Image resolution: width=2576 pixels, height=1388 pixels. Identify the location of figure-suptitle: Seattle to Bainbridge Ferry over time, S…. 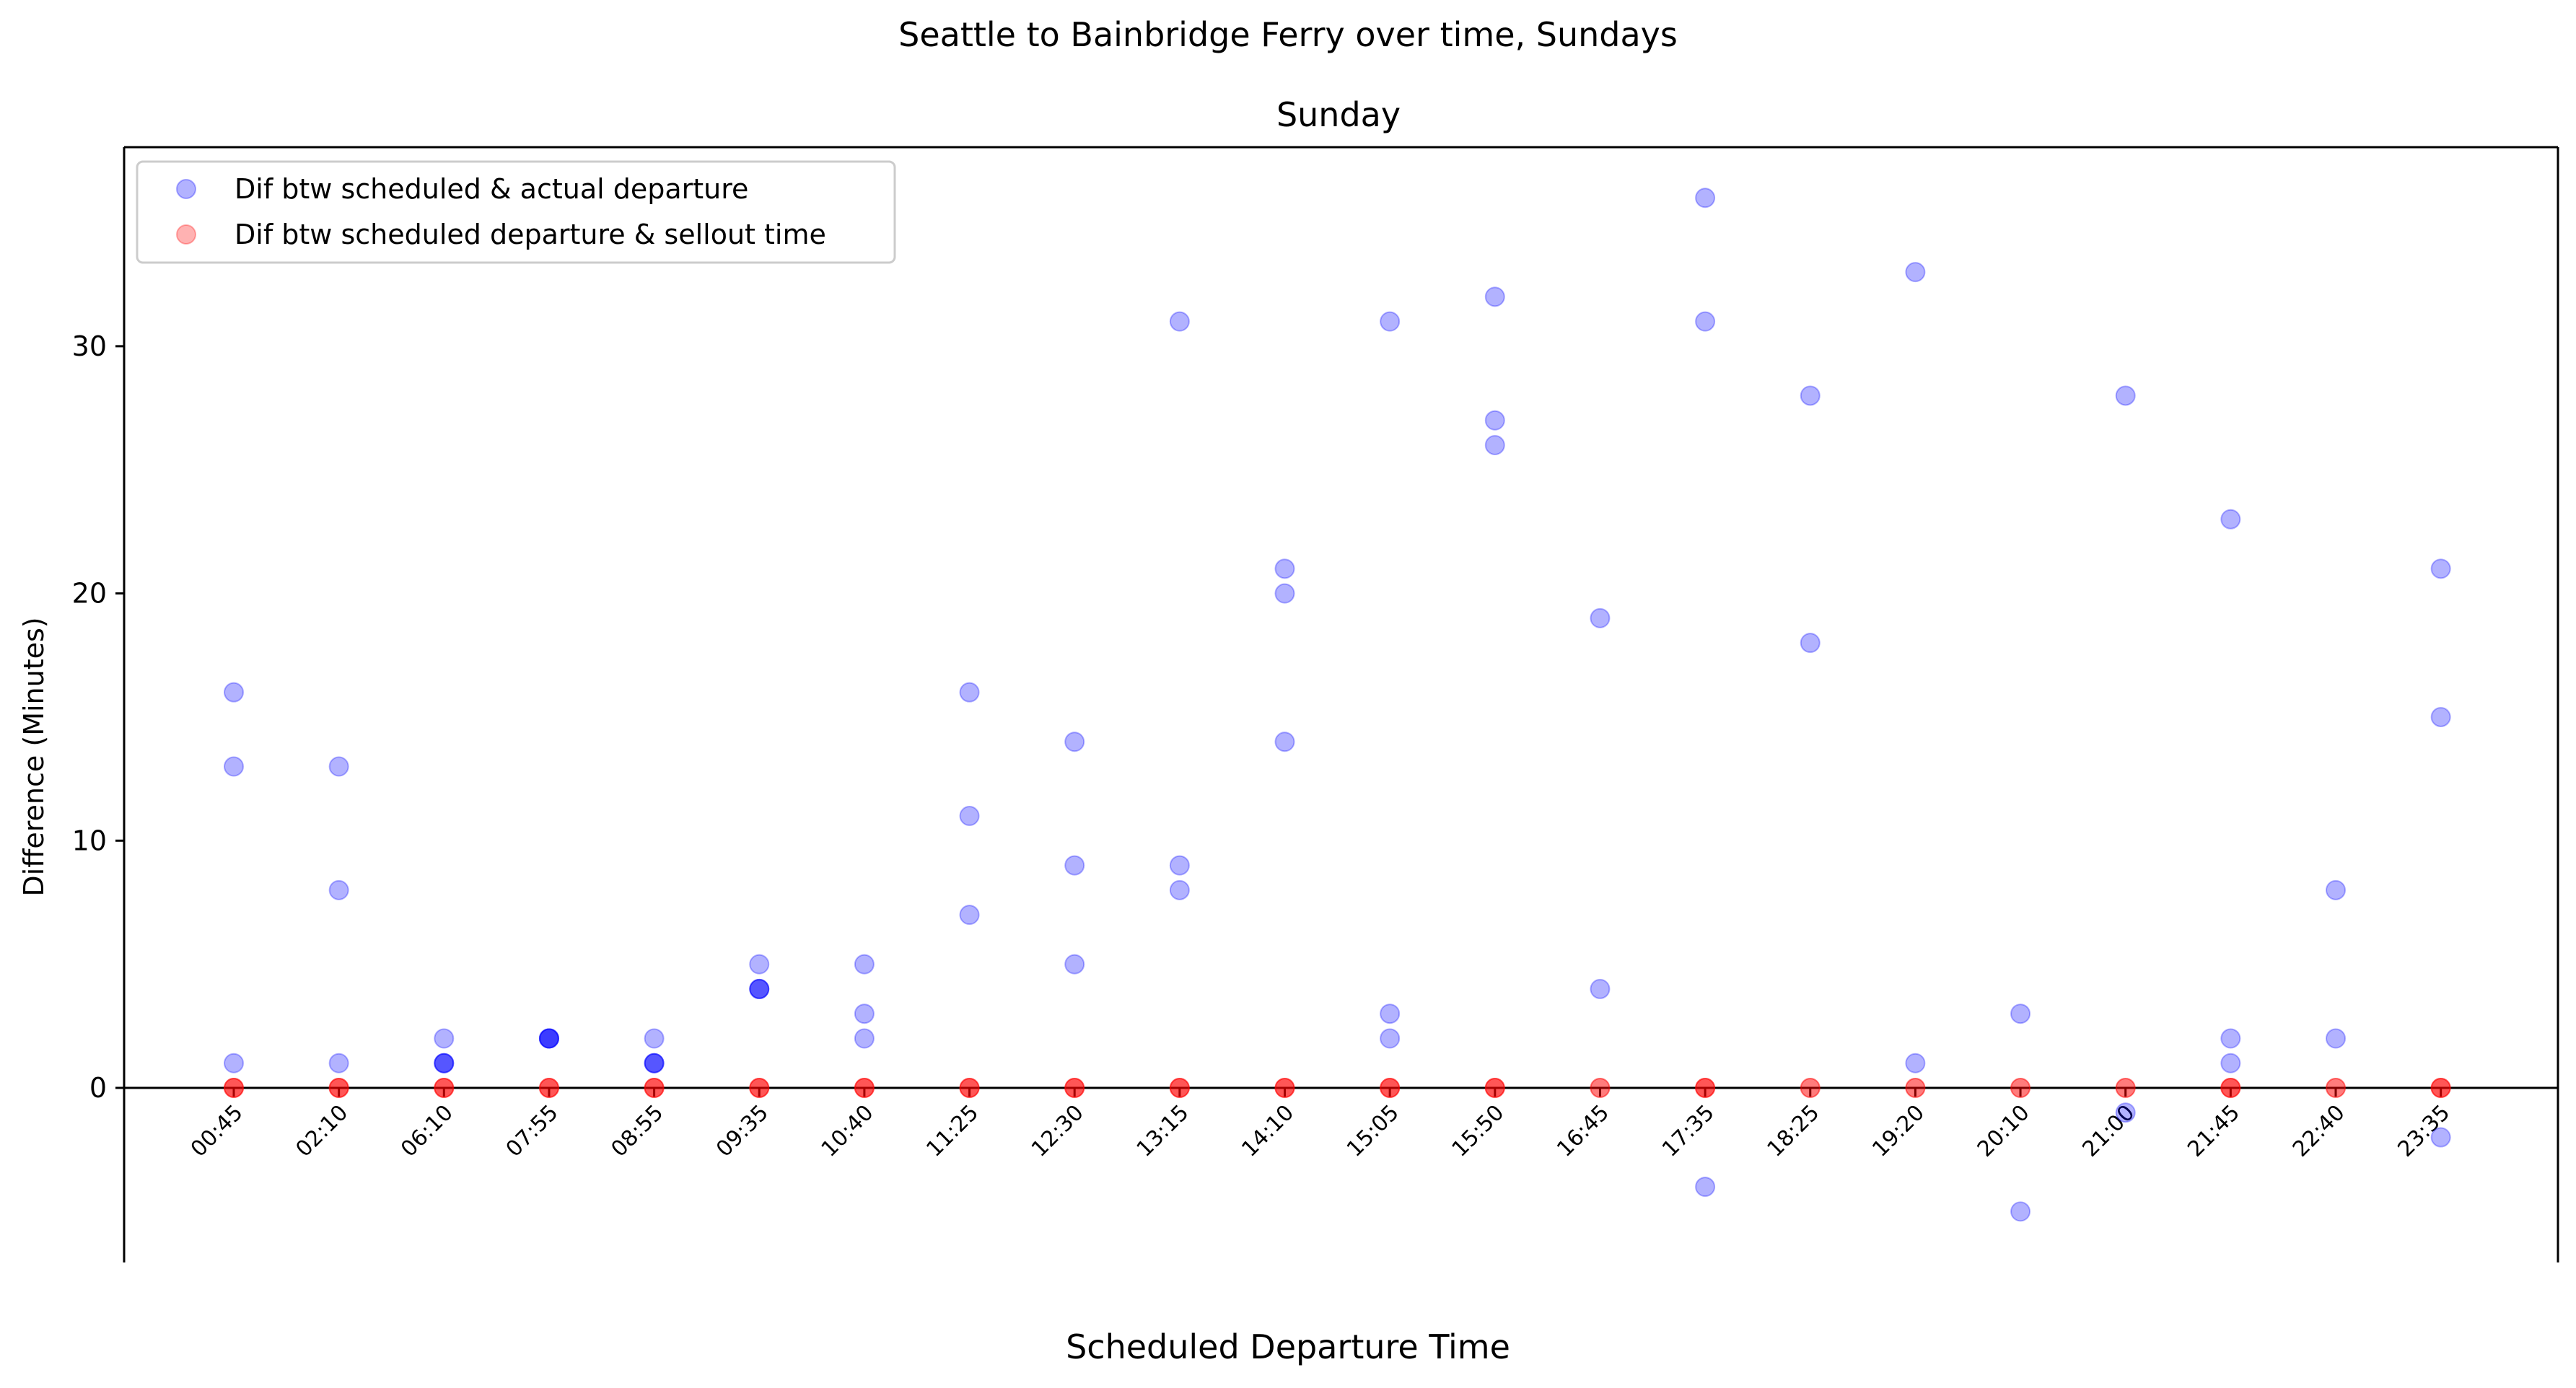
(1288, 34).